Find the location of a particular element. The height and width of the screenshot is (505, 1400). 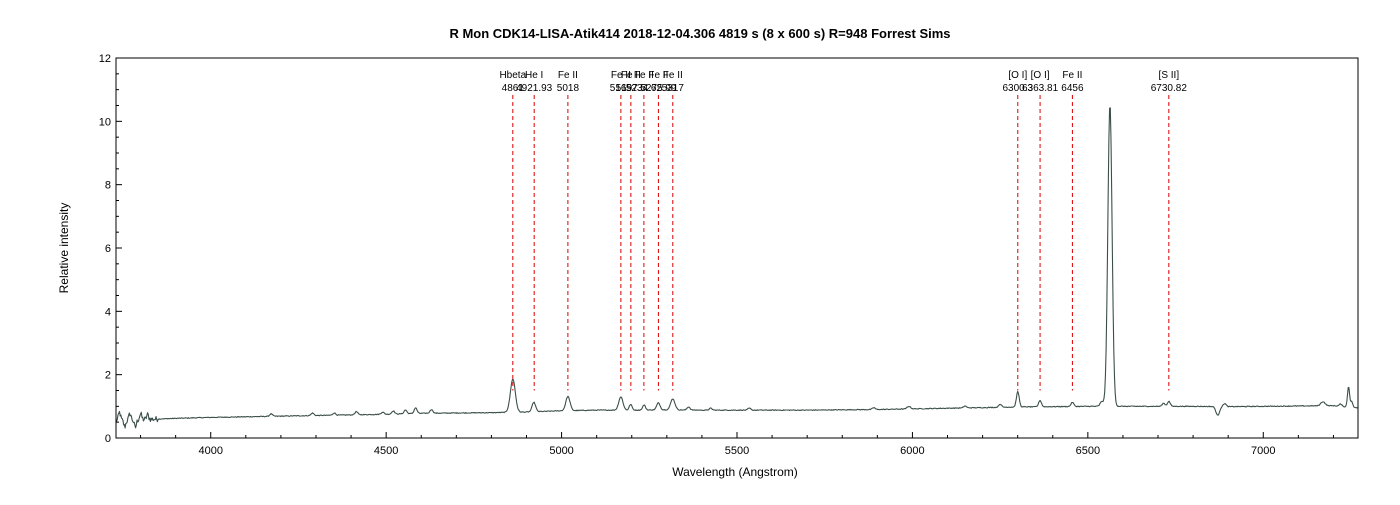

line-marker-name: Hbeta is located at coordinates (512, 75).